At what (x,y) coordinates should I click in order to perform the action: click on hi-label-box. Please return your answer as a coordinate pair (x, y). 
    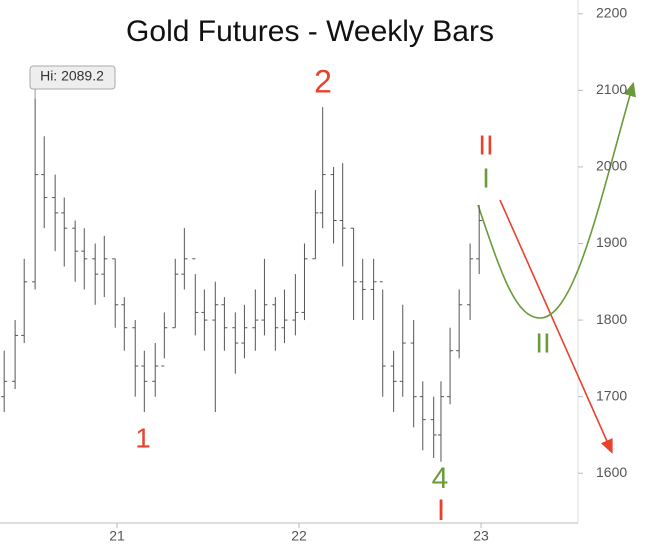
    Looking at the image, I should click on (72, 77).